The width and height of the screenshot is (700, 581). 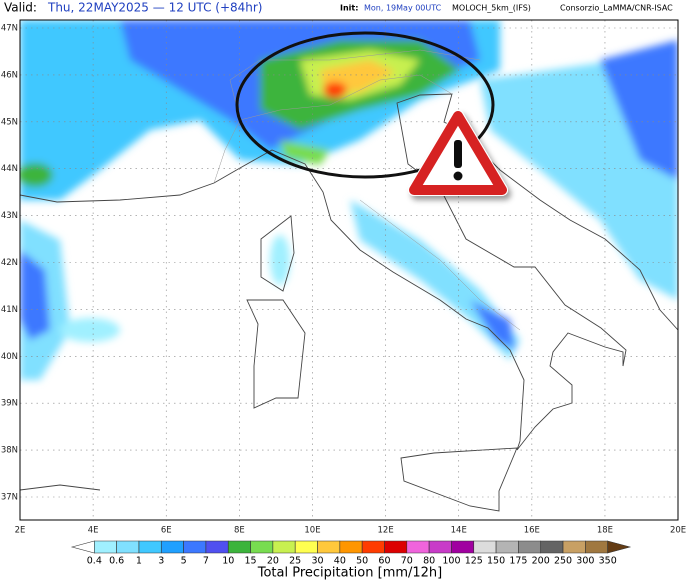 I want to click on colorbar-label: 80, so click(x=429, y=561).